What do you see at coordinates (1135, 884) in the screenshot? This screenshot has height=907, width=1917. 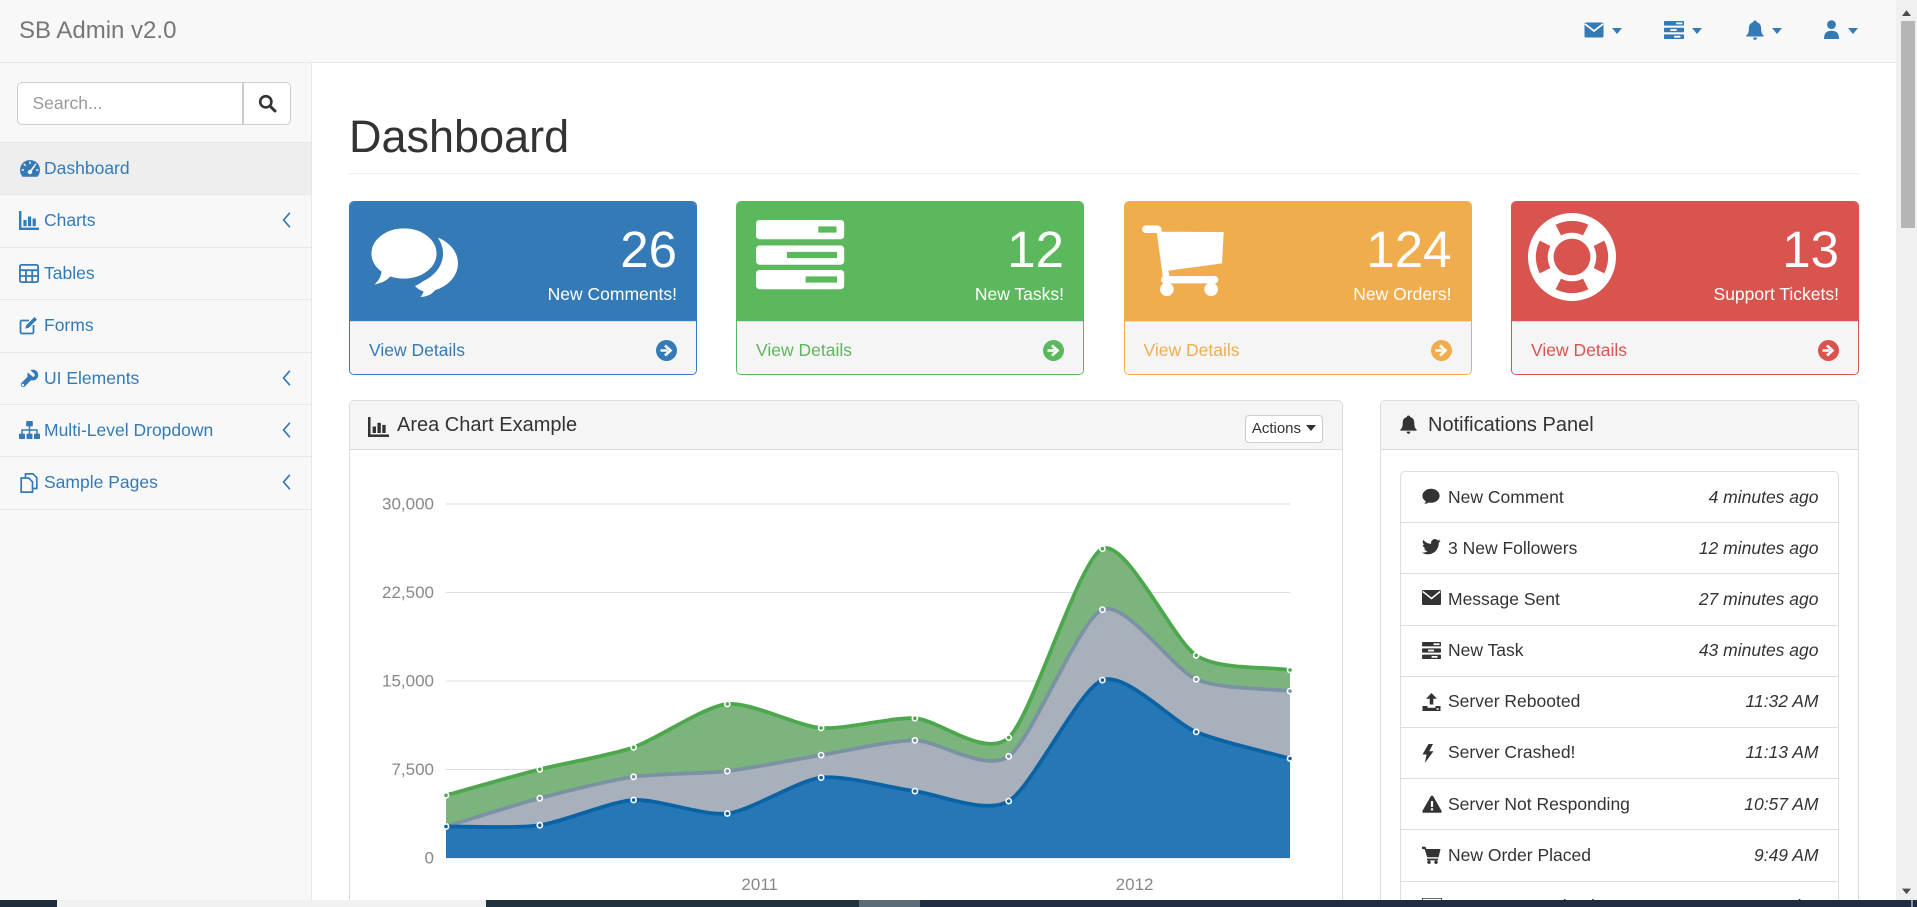 I see `svg-text: 2012` at bounding box center [1135, 884].